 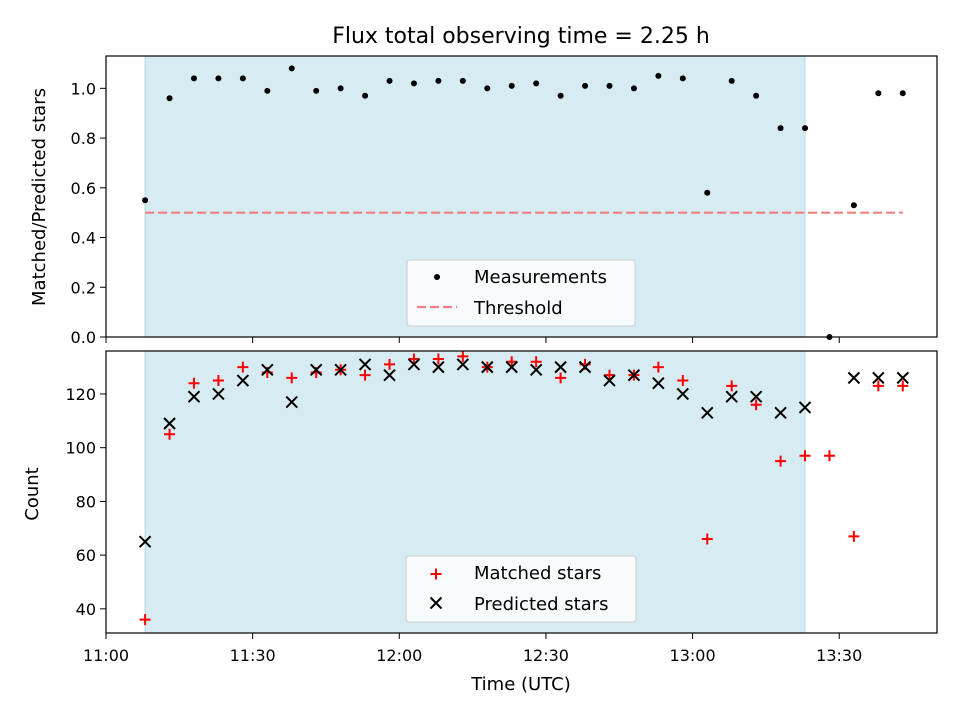 I want to click on bottom-legend: Matched stars Predicted stars, so click(x=521, y=589).